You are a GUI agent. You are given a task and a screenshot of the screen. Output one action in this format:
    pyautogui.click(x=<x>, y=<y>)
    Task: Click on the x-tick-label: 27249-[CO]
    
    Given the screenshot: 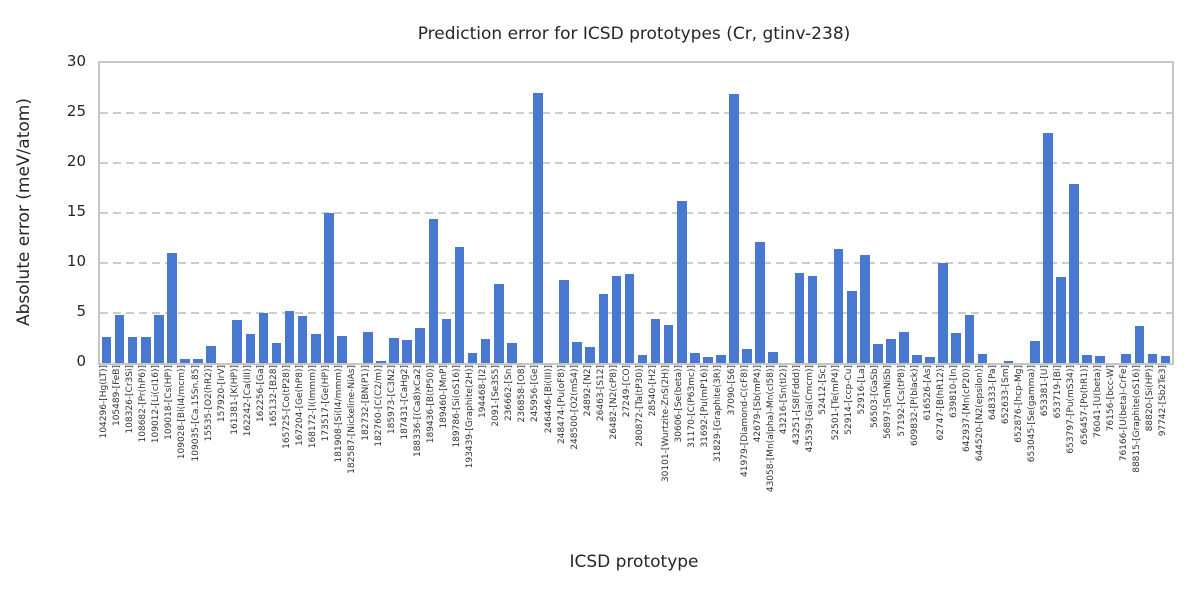 What is the action you would take?
    pyautogui.click(x=626, y=391)
    